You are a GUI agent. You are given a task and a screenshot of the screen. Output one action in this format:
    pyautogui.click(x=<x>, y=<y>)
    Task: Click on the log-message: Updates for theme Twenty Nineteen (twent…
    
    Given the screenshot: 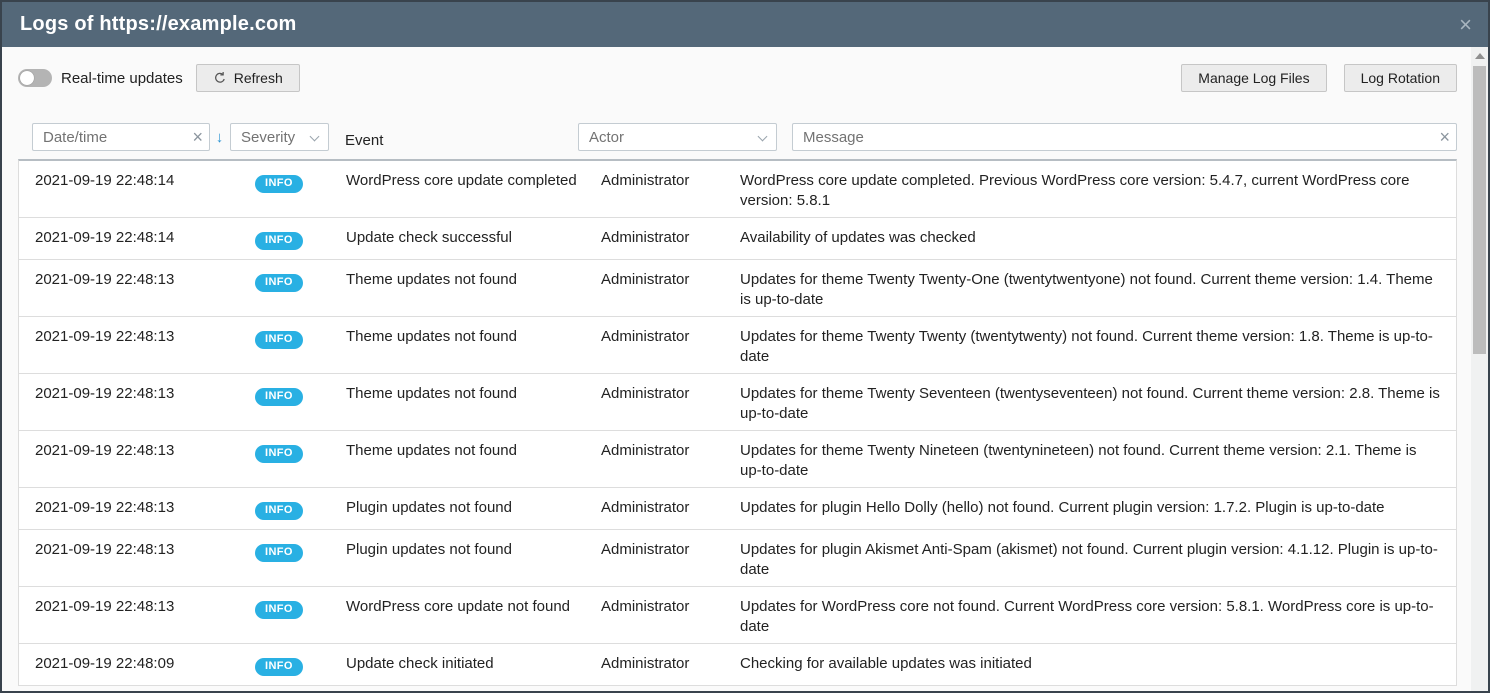 What is the action you would take?
    pyautogui.click(x=1078, y=460)
    